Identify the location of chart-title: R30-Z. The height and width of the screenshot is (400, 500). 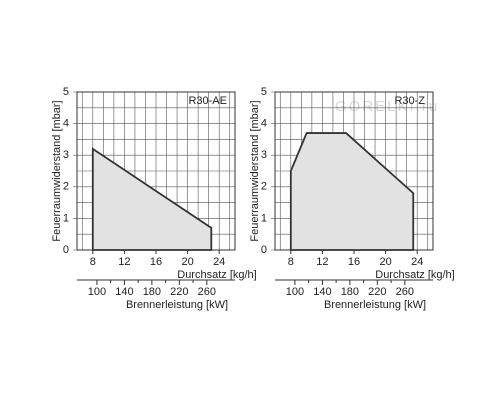
(409, 101).